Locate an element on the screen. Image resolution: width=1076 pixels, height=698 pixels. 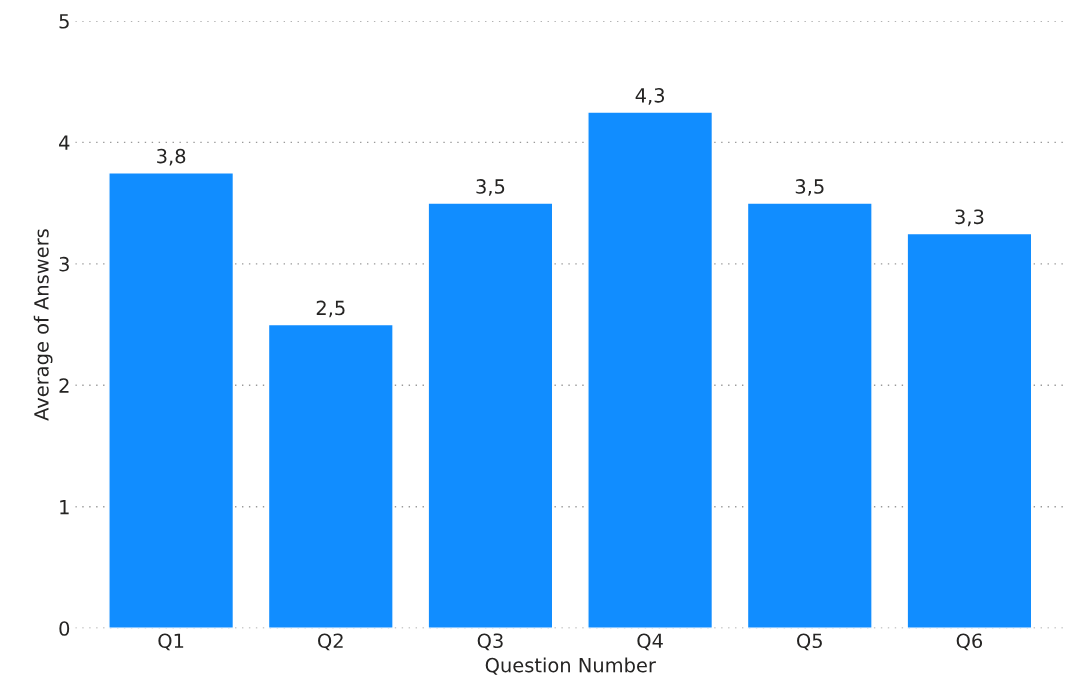
y-tick-label: 1 is located at coordinates (64, 507).